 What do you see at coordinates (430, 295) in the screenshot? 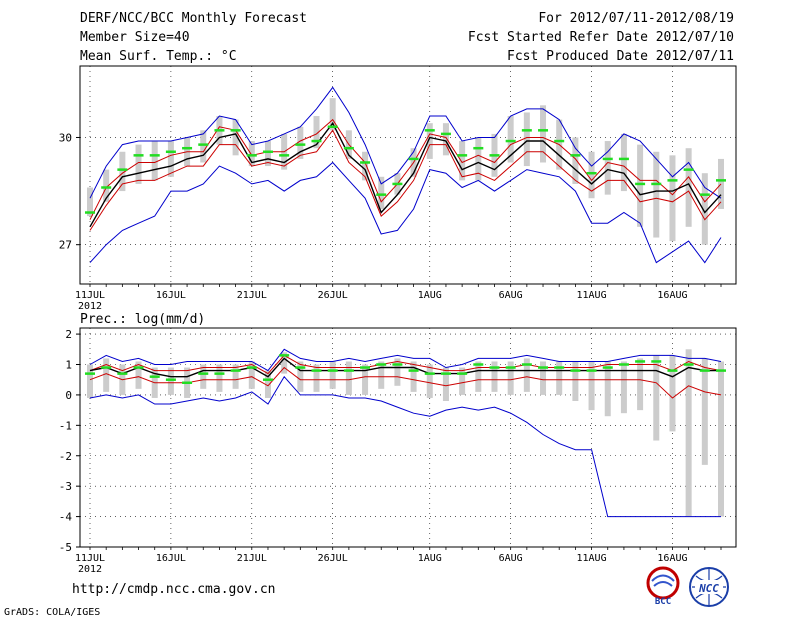
I see `temp-xtick-label: 1AUG` at bounding box center [430, 295].